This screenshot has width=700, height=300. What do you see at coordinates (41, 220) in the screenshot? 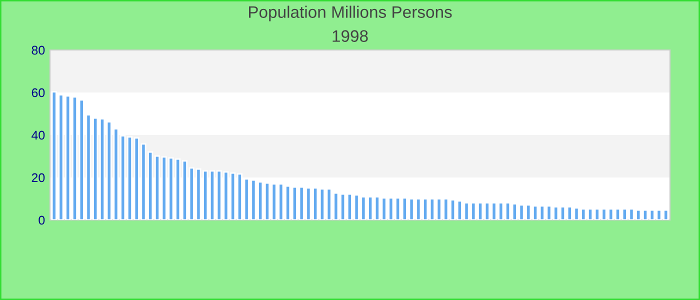
I see `y-tick-label: 0` at bounding box center [41, 220].